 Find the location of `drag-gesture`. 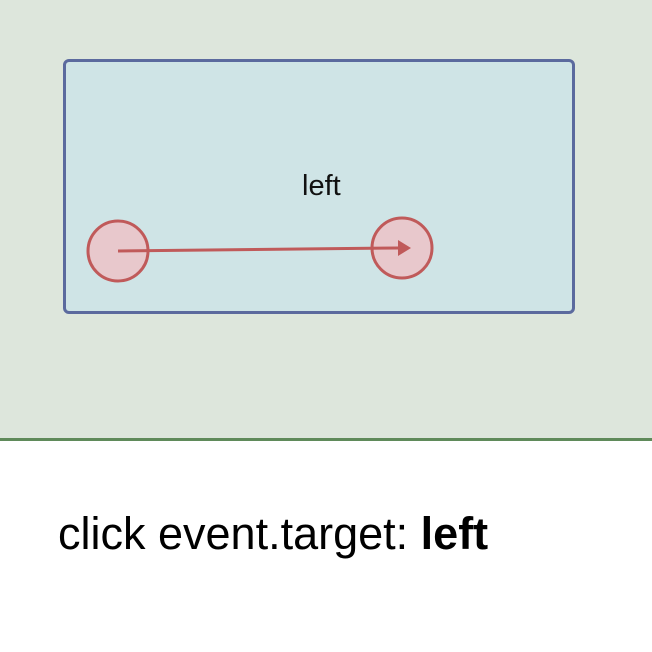

drag-gesture is located at coordinates (260, 249).